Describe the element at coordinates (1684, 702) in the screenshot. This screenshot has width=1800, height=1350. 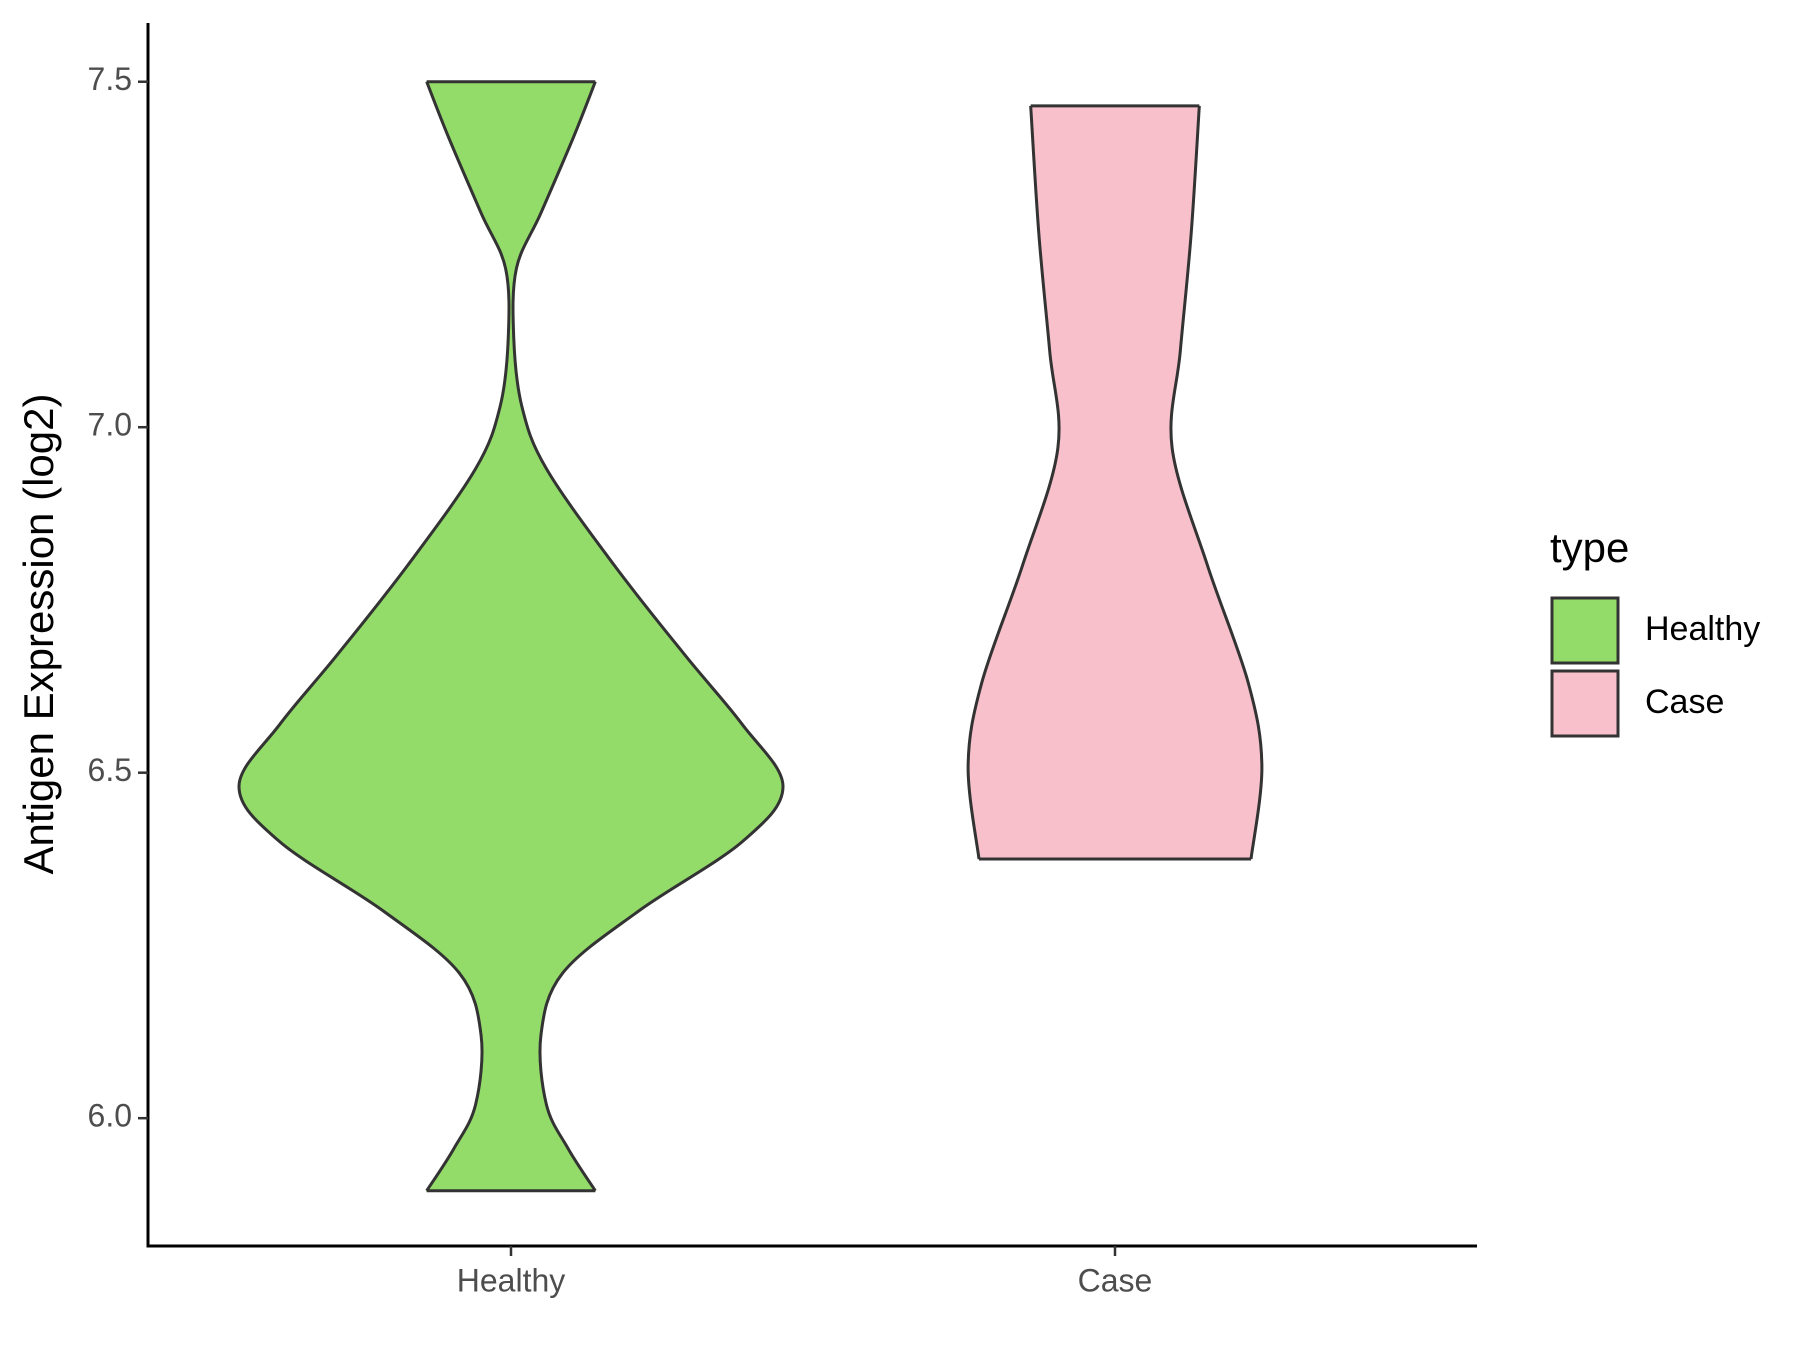
I see `legend-label: Case` at that location.